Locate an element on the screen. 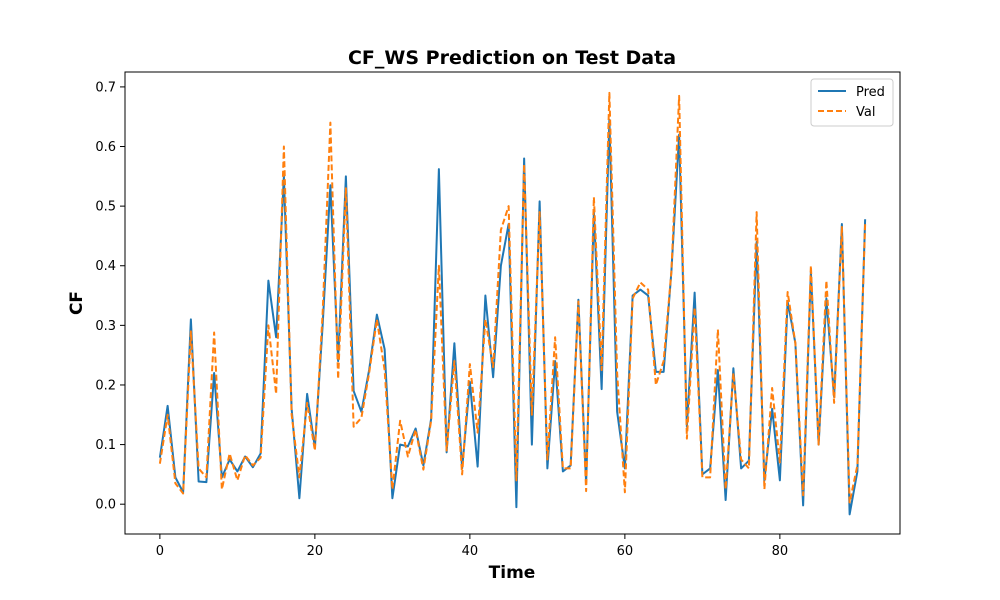 The height and width of the screenshot is (600, 1000). x-tick-label: 40 is located at coordinates (470, 551).